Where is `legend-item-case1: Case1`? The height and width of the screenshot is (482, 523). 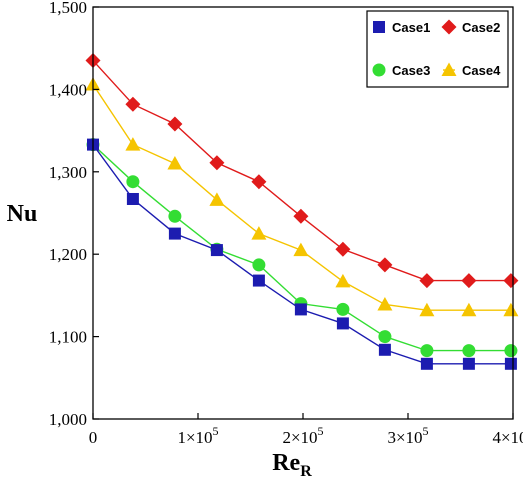
legend-item-case1: Case1 is located at coordinates (401, 27).